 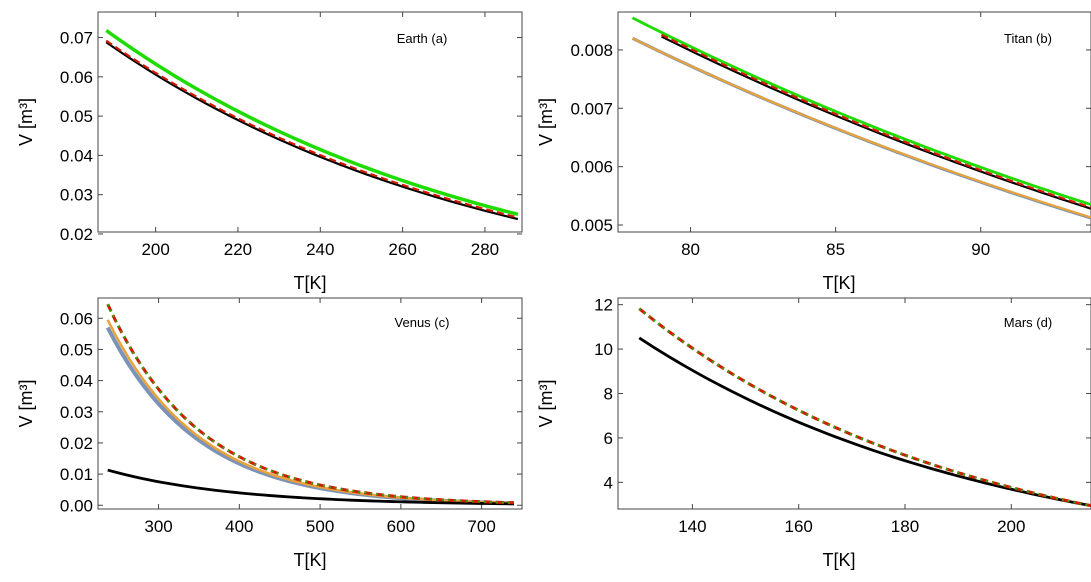 What do you see at coordinates (320, 526) in the screenshot?
I see `x-tick-label: 500` at bounding box center [320, 526].